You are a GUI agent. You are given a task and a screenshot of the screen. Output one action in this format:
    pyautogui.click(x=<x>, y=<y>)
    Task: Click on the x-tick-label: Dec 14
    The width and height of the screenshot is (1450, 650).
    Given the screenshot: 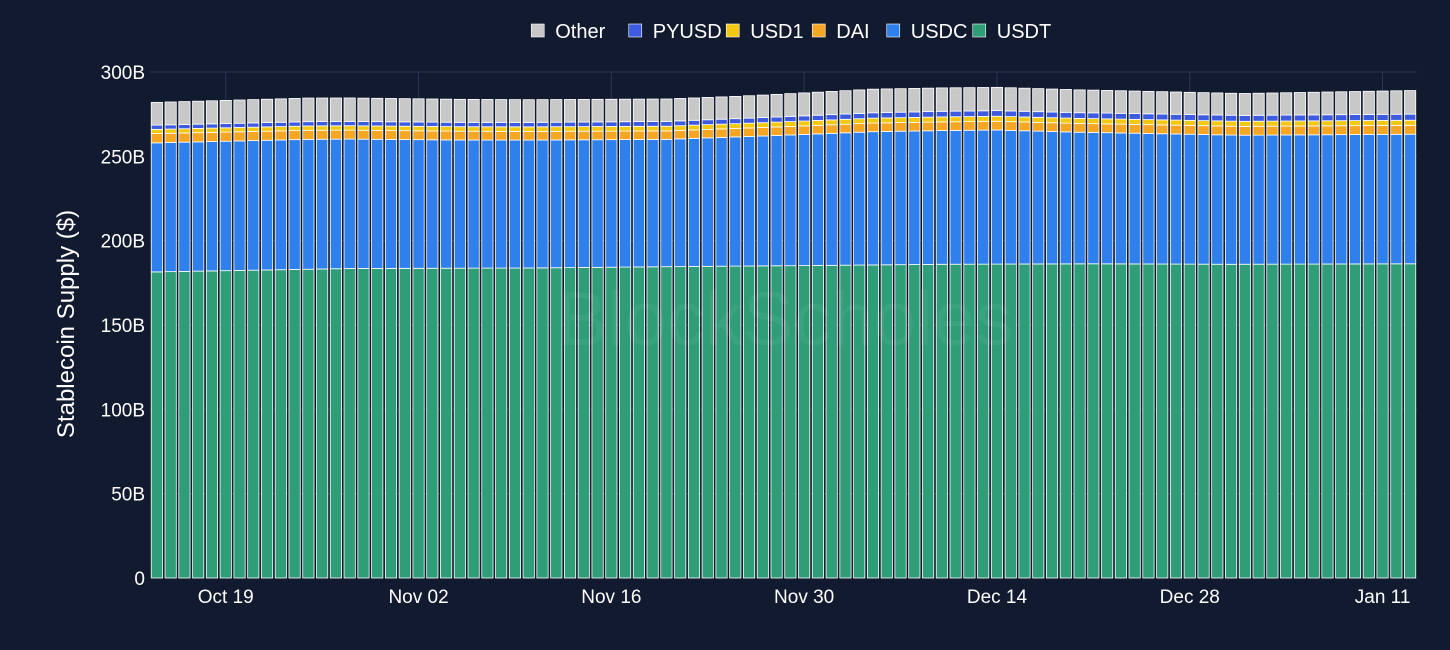 What is the action you would take?
    pyautogui.click(x=997, y=597)
    